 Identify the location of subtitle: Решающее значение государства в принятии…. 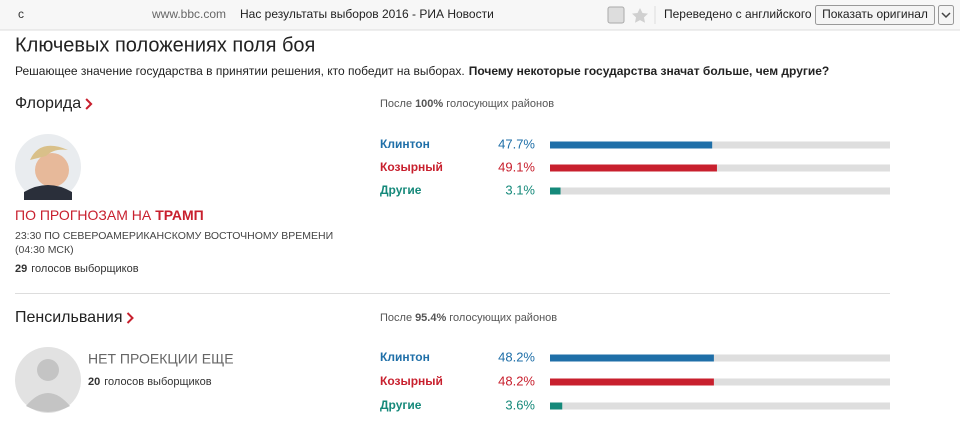
(422, 71).